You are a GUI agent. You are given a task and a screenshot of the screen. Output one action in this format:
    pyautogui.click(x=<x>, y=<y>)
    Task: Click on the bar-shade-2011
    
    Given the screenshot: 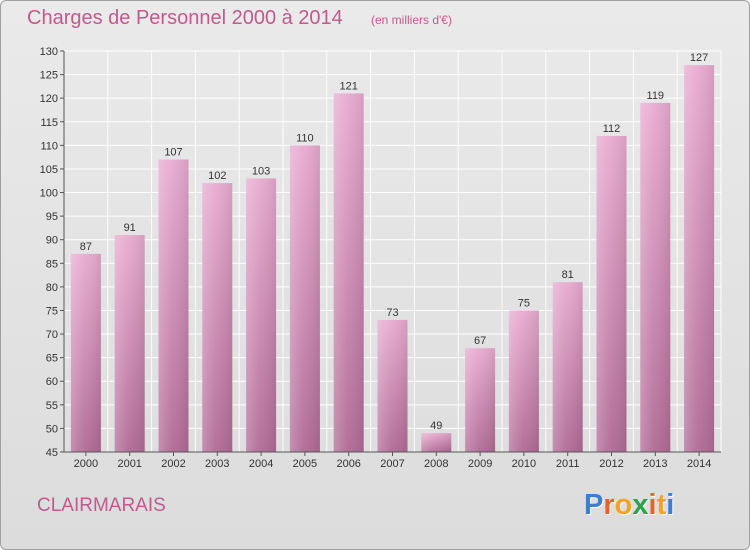 What is the action you would take?
    pyautogui.click(x=567, y=367)
    